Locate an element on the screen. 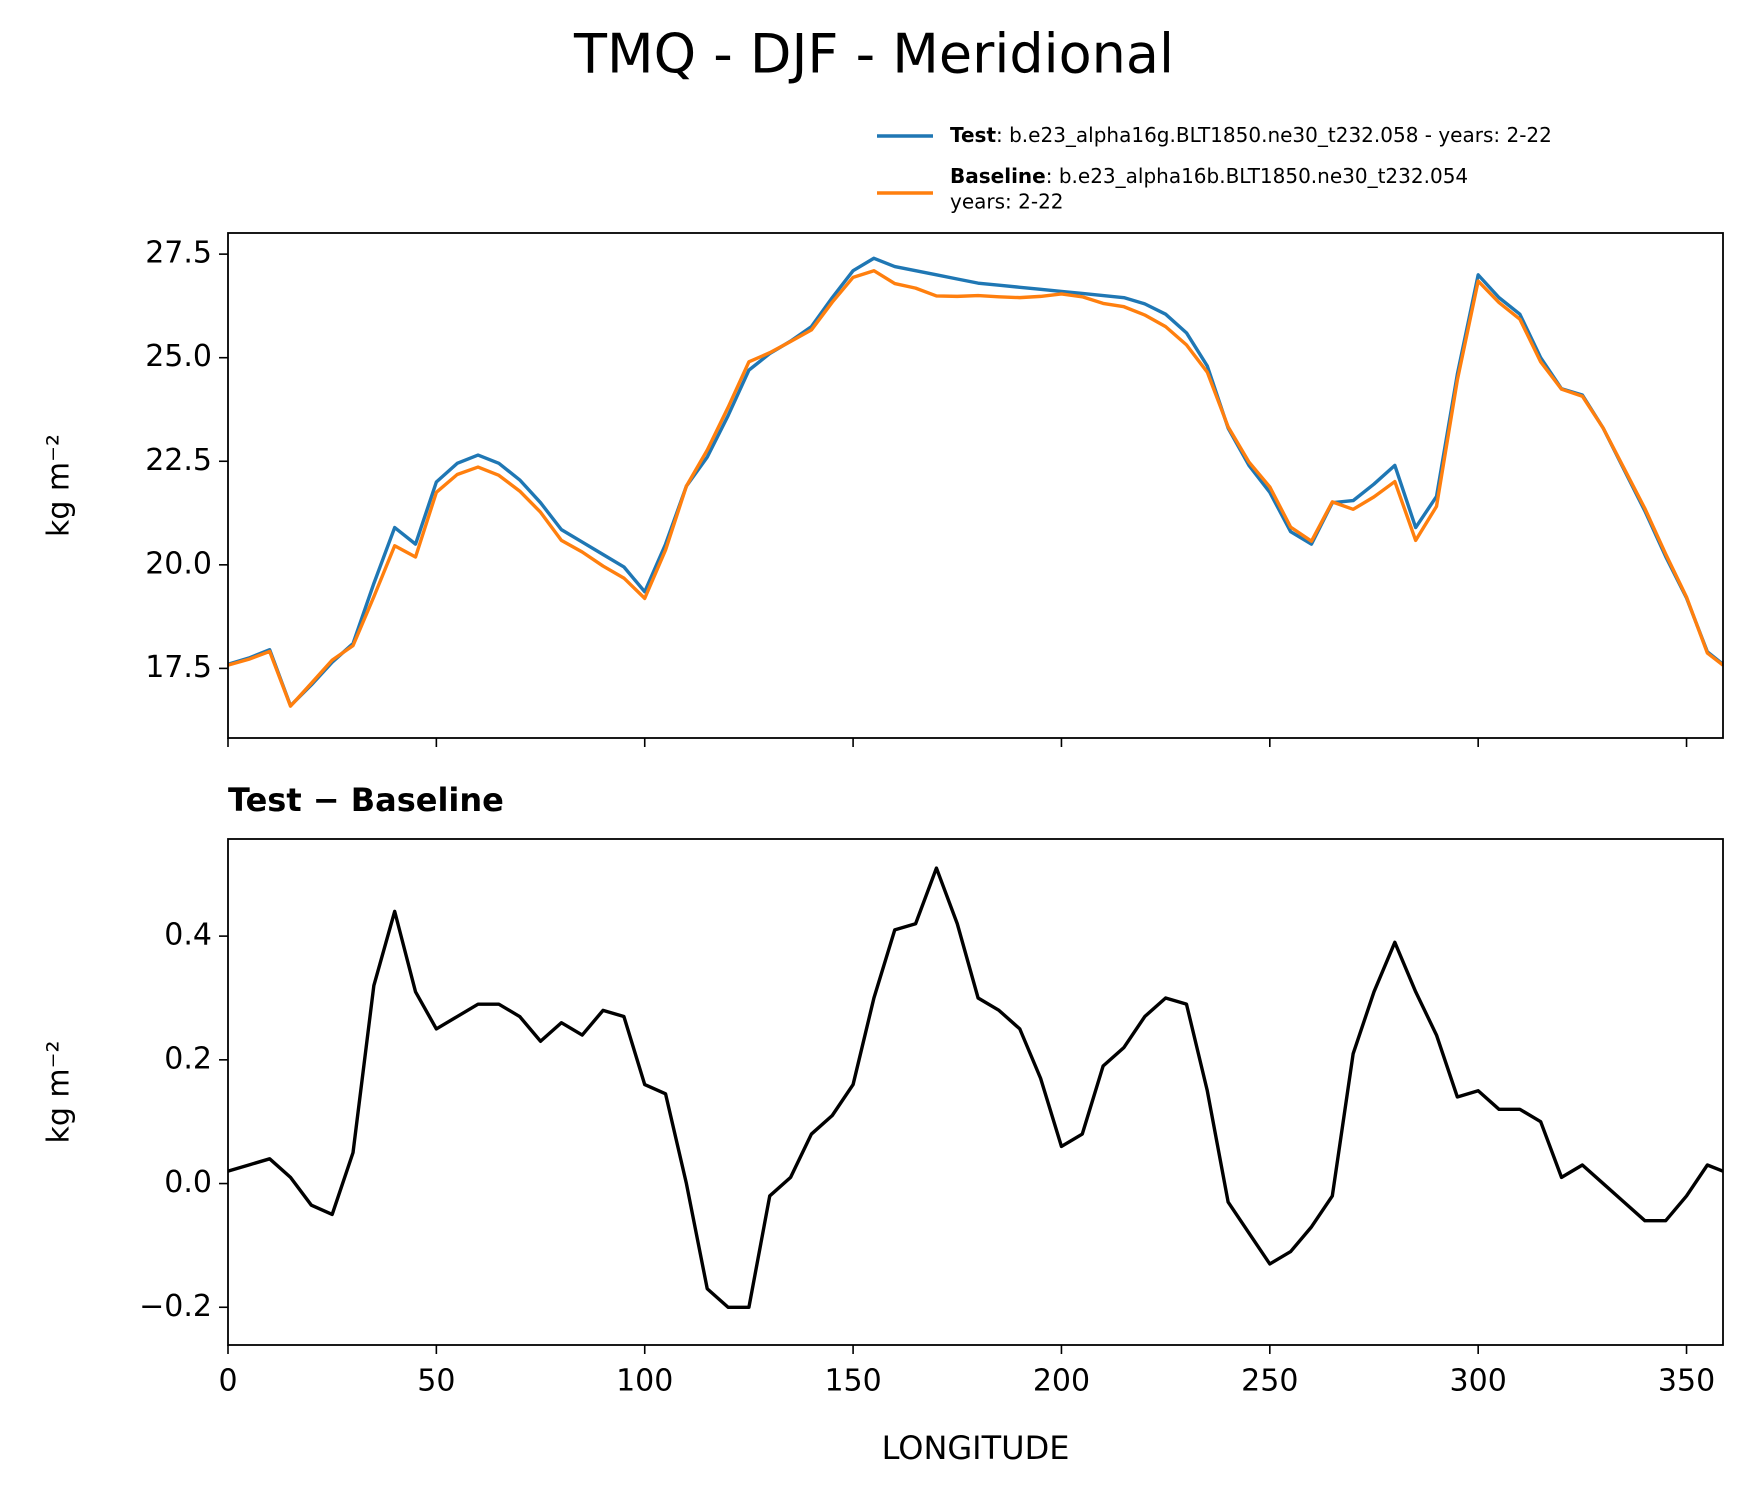  y-tick-label: 0.2 is located at coordinates (188, 1058).